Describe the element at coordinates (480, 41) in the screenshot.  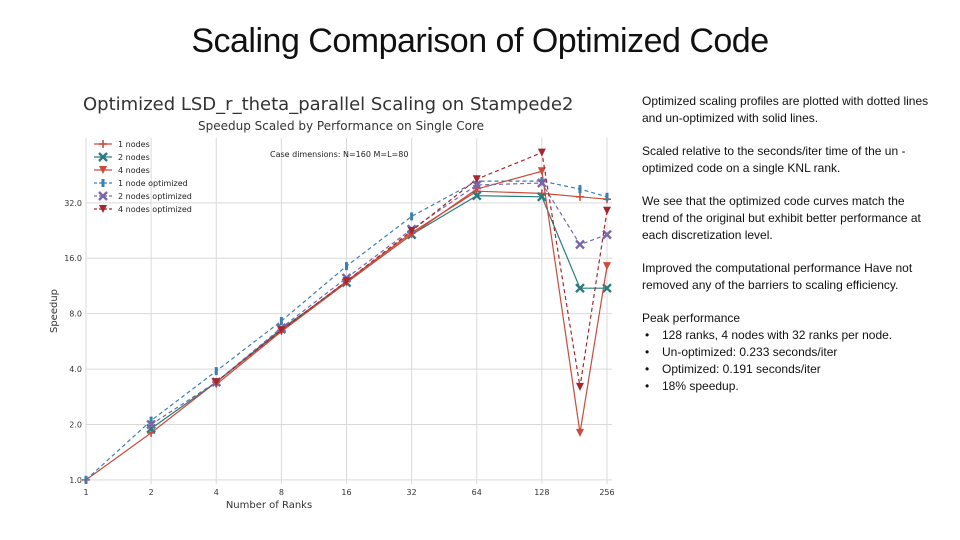
I see `slide-title: Scaling Comparison of Optimized Code` at that location.